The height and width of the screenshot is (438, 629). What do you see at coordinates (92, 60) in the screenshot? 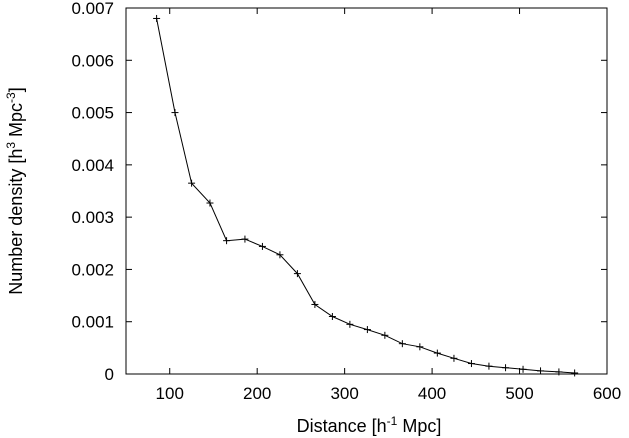
I see `y-tick-label: 0.006` at bounding box center [92, 60].